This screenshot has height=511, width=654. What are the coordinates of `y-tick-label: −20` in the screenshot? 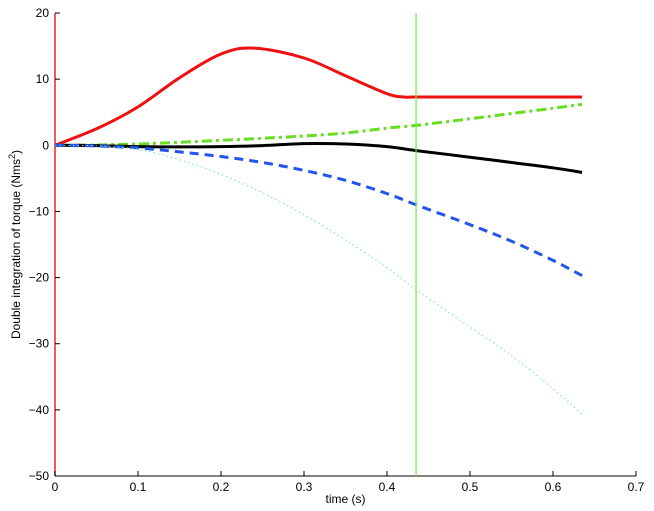 It's located at (39, 278).